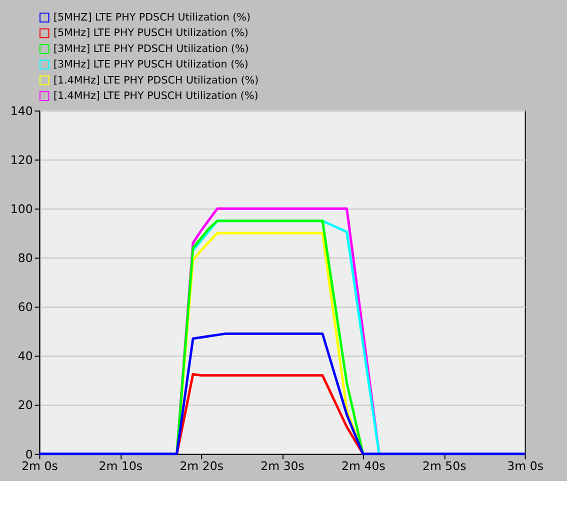 Image resolution: width=567 pixels, height=510 pixels. I want to click on x-tick-label: 3m 0s, so click(525, 466).